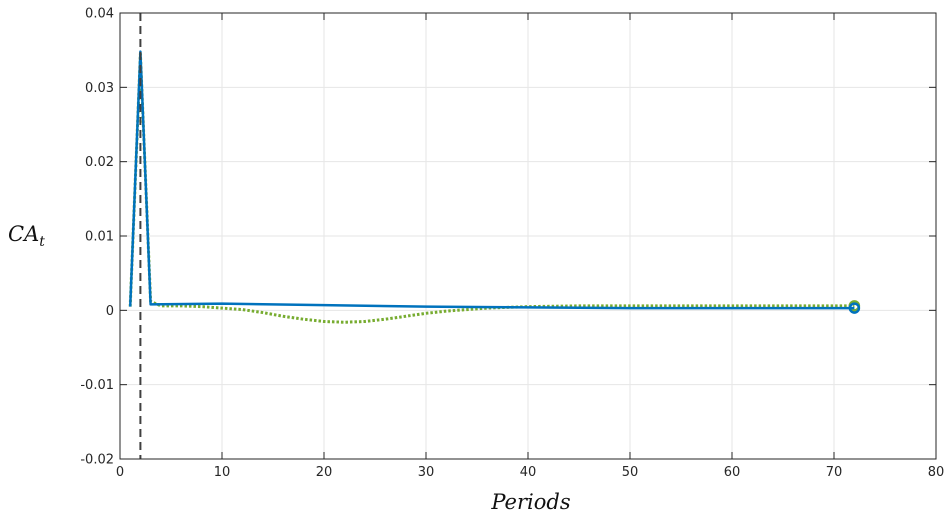 This screenshot has width=951, height=518. I want to click on y-axis-label-subscript: t, so click(42, 242).